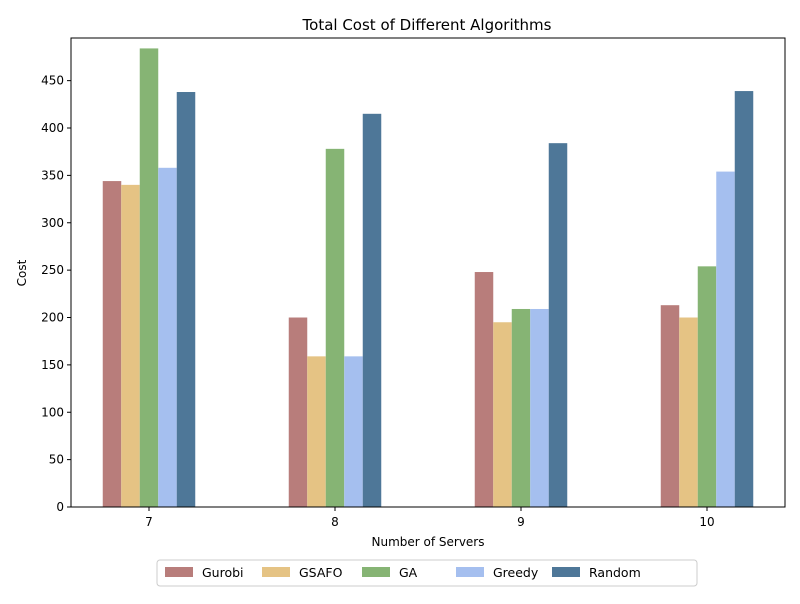  What do you see at coordinates (56, 460) in the screenshot?
I see `y-tick-label: 50` at bounding box center [56, 460].